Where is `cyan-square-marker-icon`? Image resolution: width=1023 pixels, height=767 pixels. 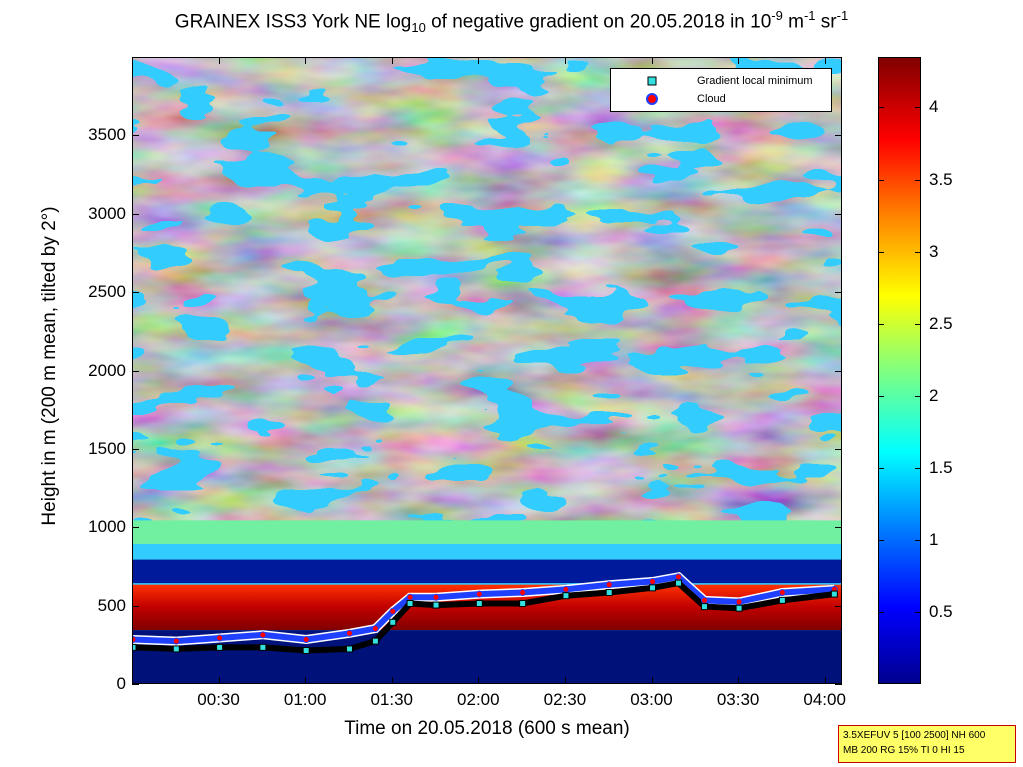 cyan-square-marker-icon is located at coordinates (652, 81).